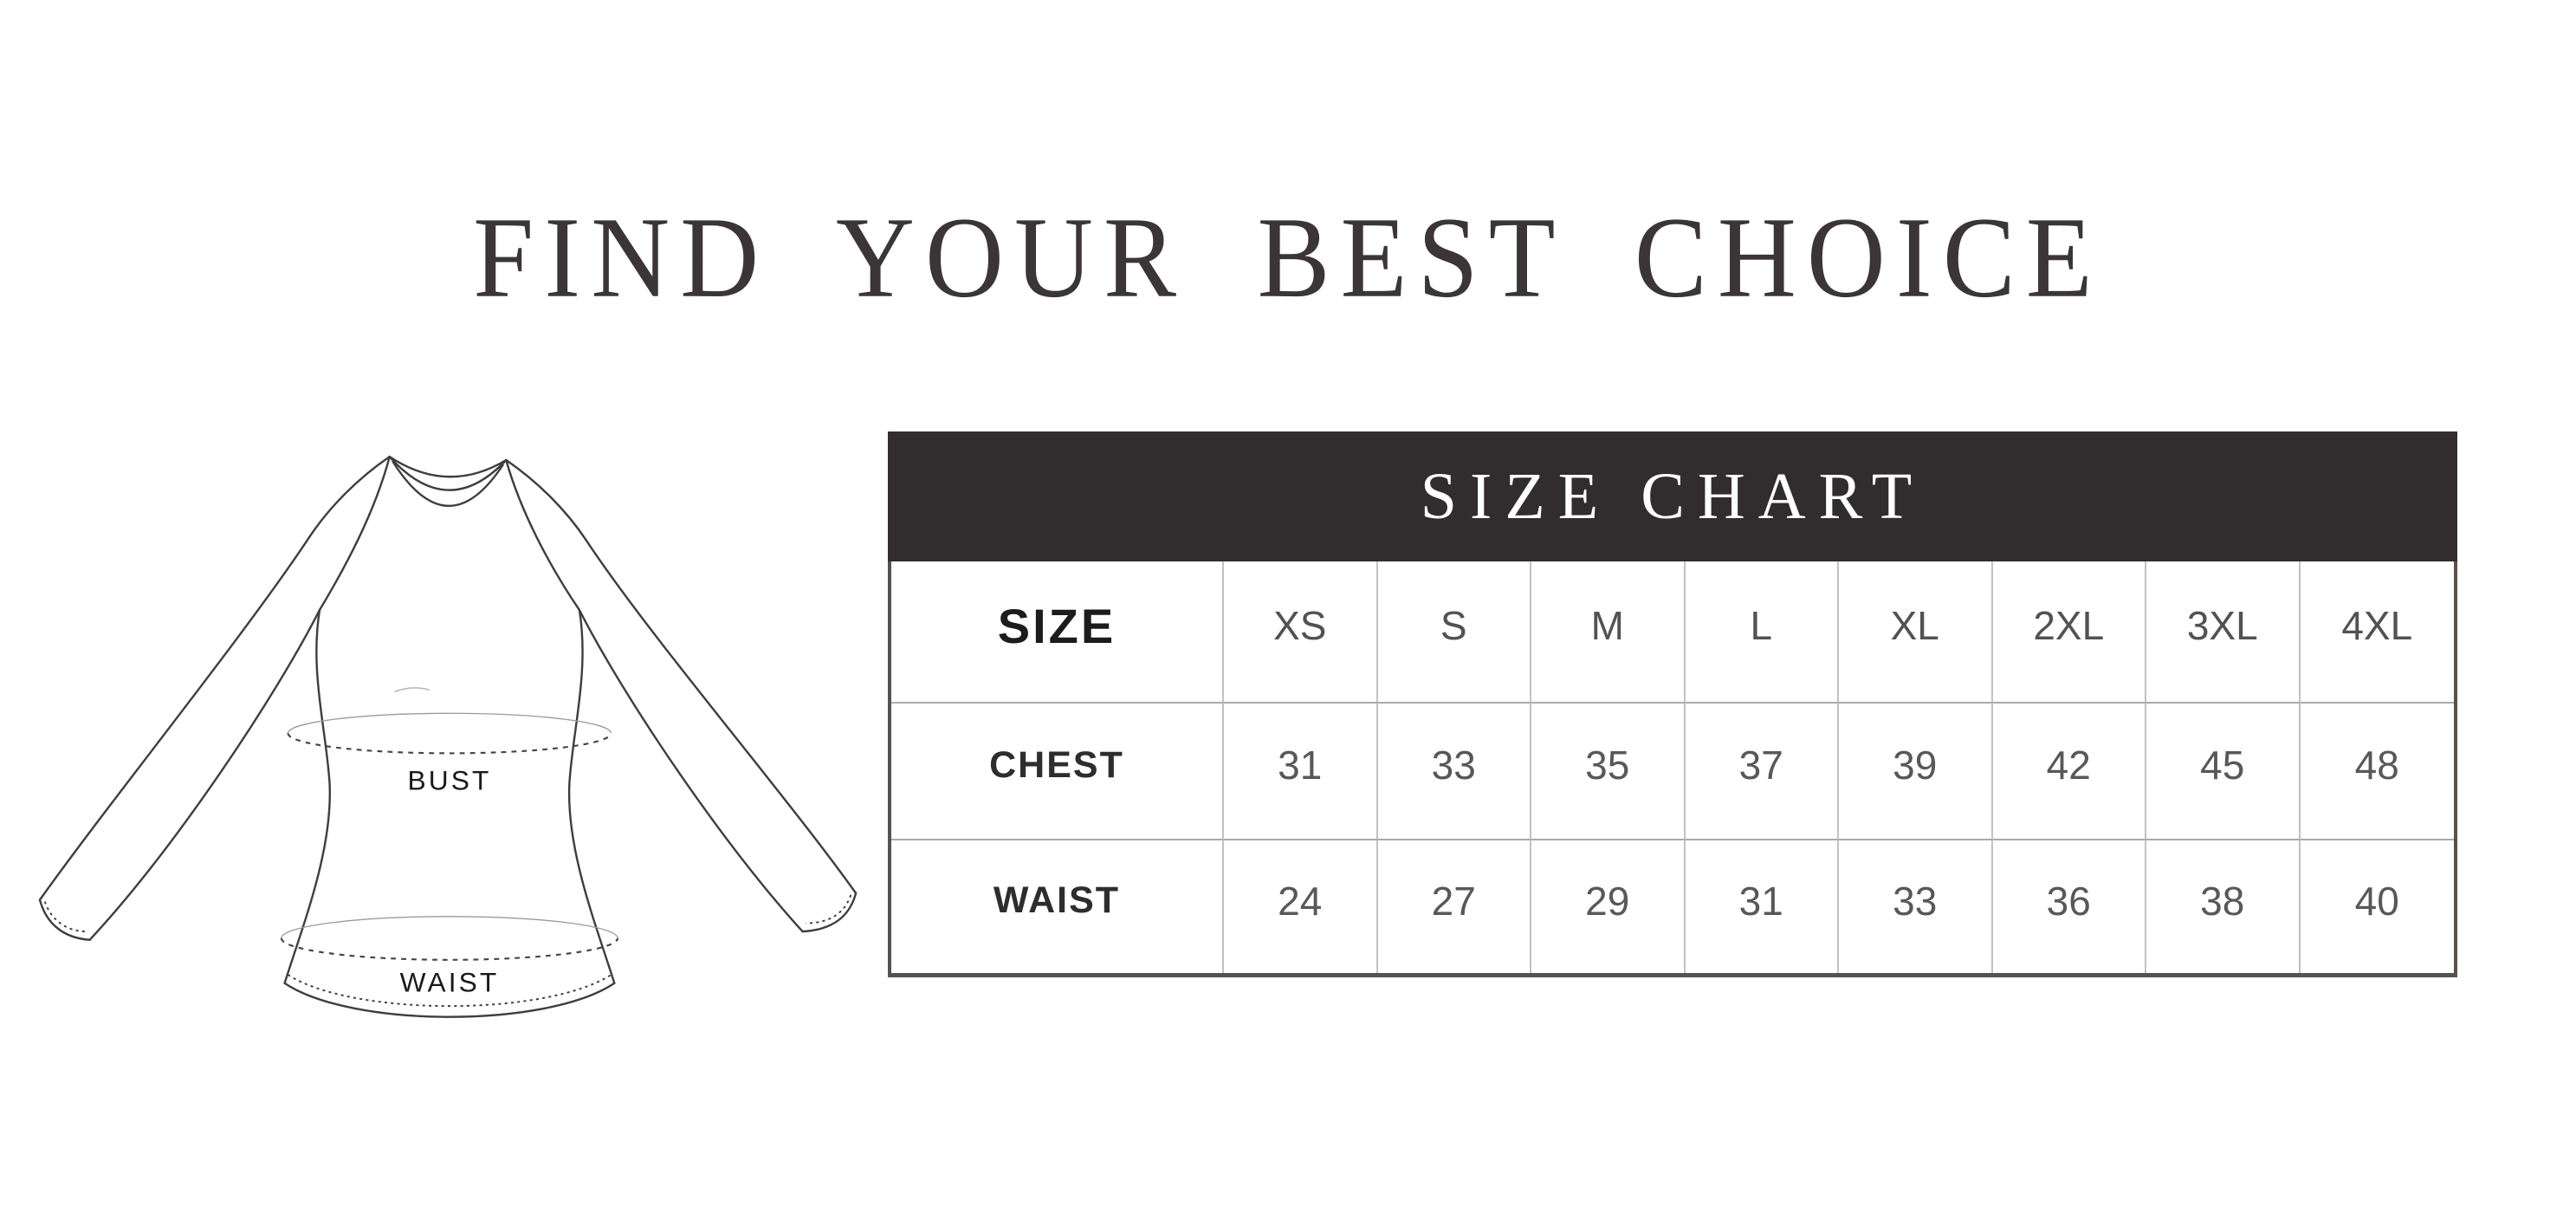 Image resolution: width=2576 pixels, height=1213 pixels. What do you see at coordinates (1301, 770) in the screenshot?
I see `chest-value-xs: 31` at bounding box center [1301, 770].